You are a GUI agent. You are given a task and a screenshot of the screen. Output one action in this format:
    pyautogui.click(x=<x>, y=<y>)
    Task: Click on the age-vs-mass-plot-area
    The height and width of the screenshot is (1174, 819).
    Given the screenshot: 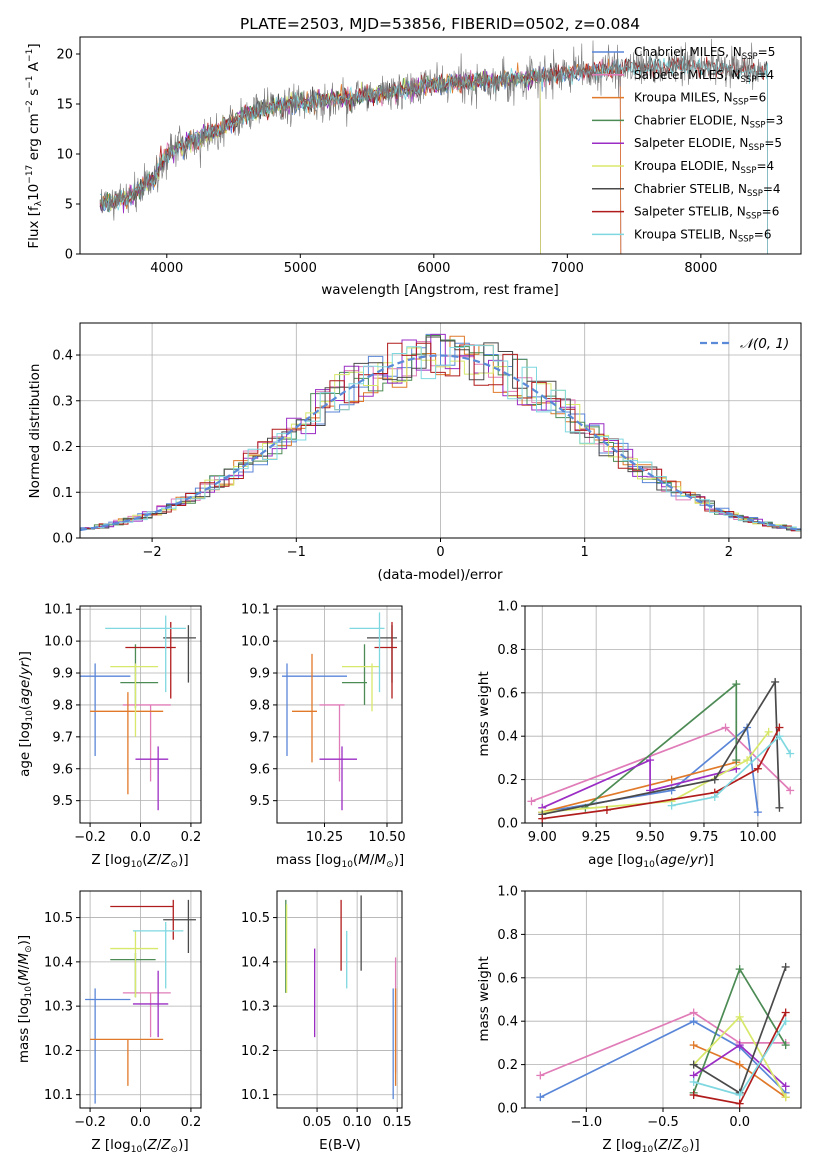 What is the action you would take?
    pyautogui.click(x=339, y=711)
    